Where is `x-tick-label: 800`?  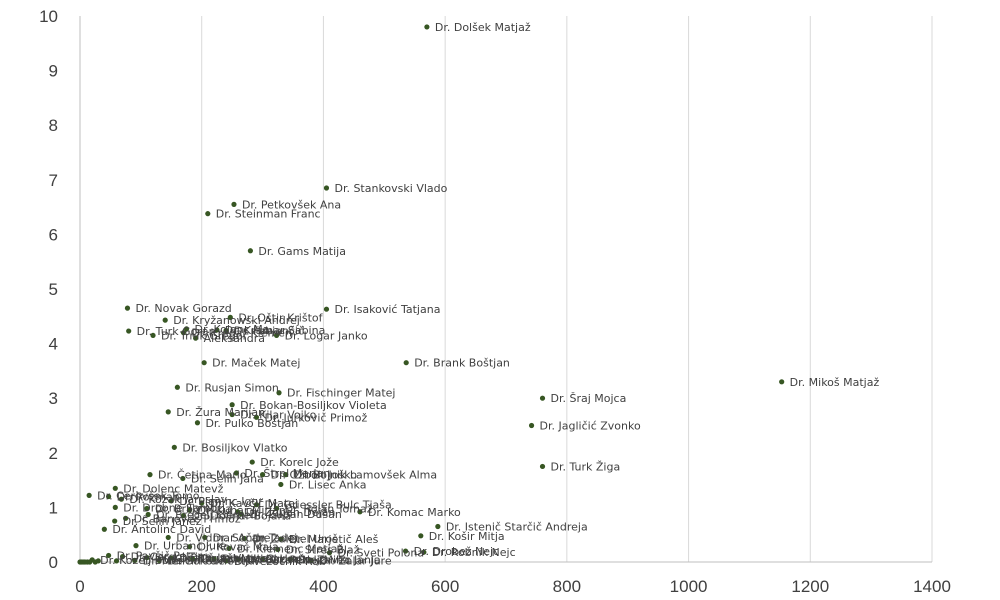
x-tick-label: 800 is located at coordinates (567, 586).